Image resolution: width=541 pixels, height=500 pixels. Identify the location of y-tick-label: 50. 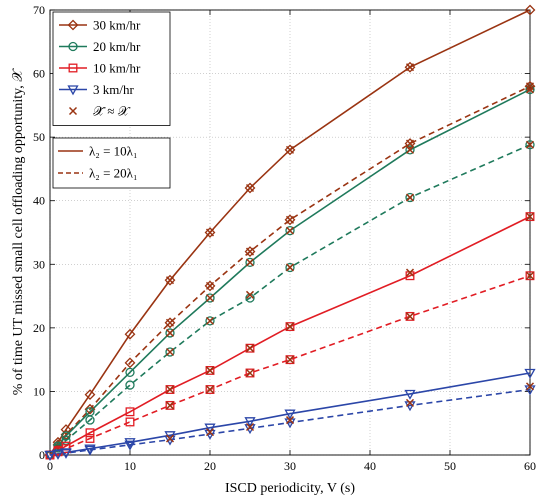
(39, 137).